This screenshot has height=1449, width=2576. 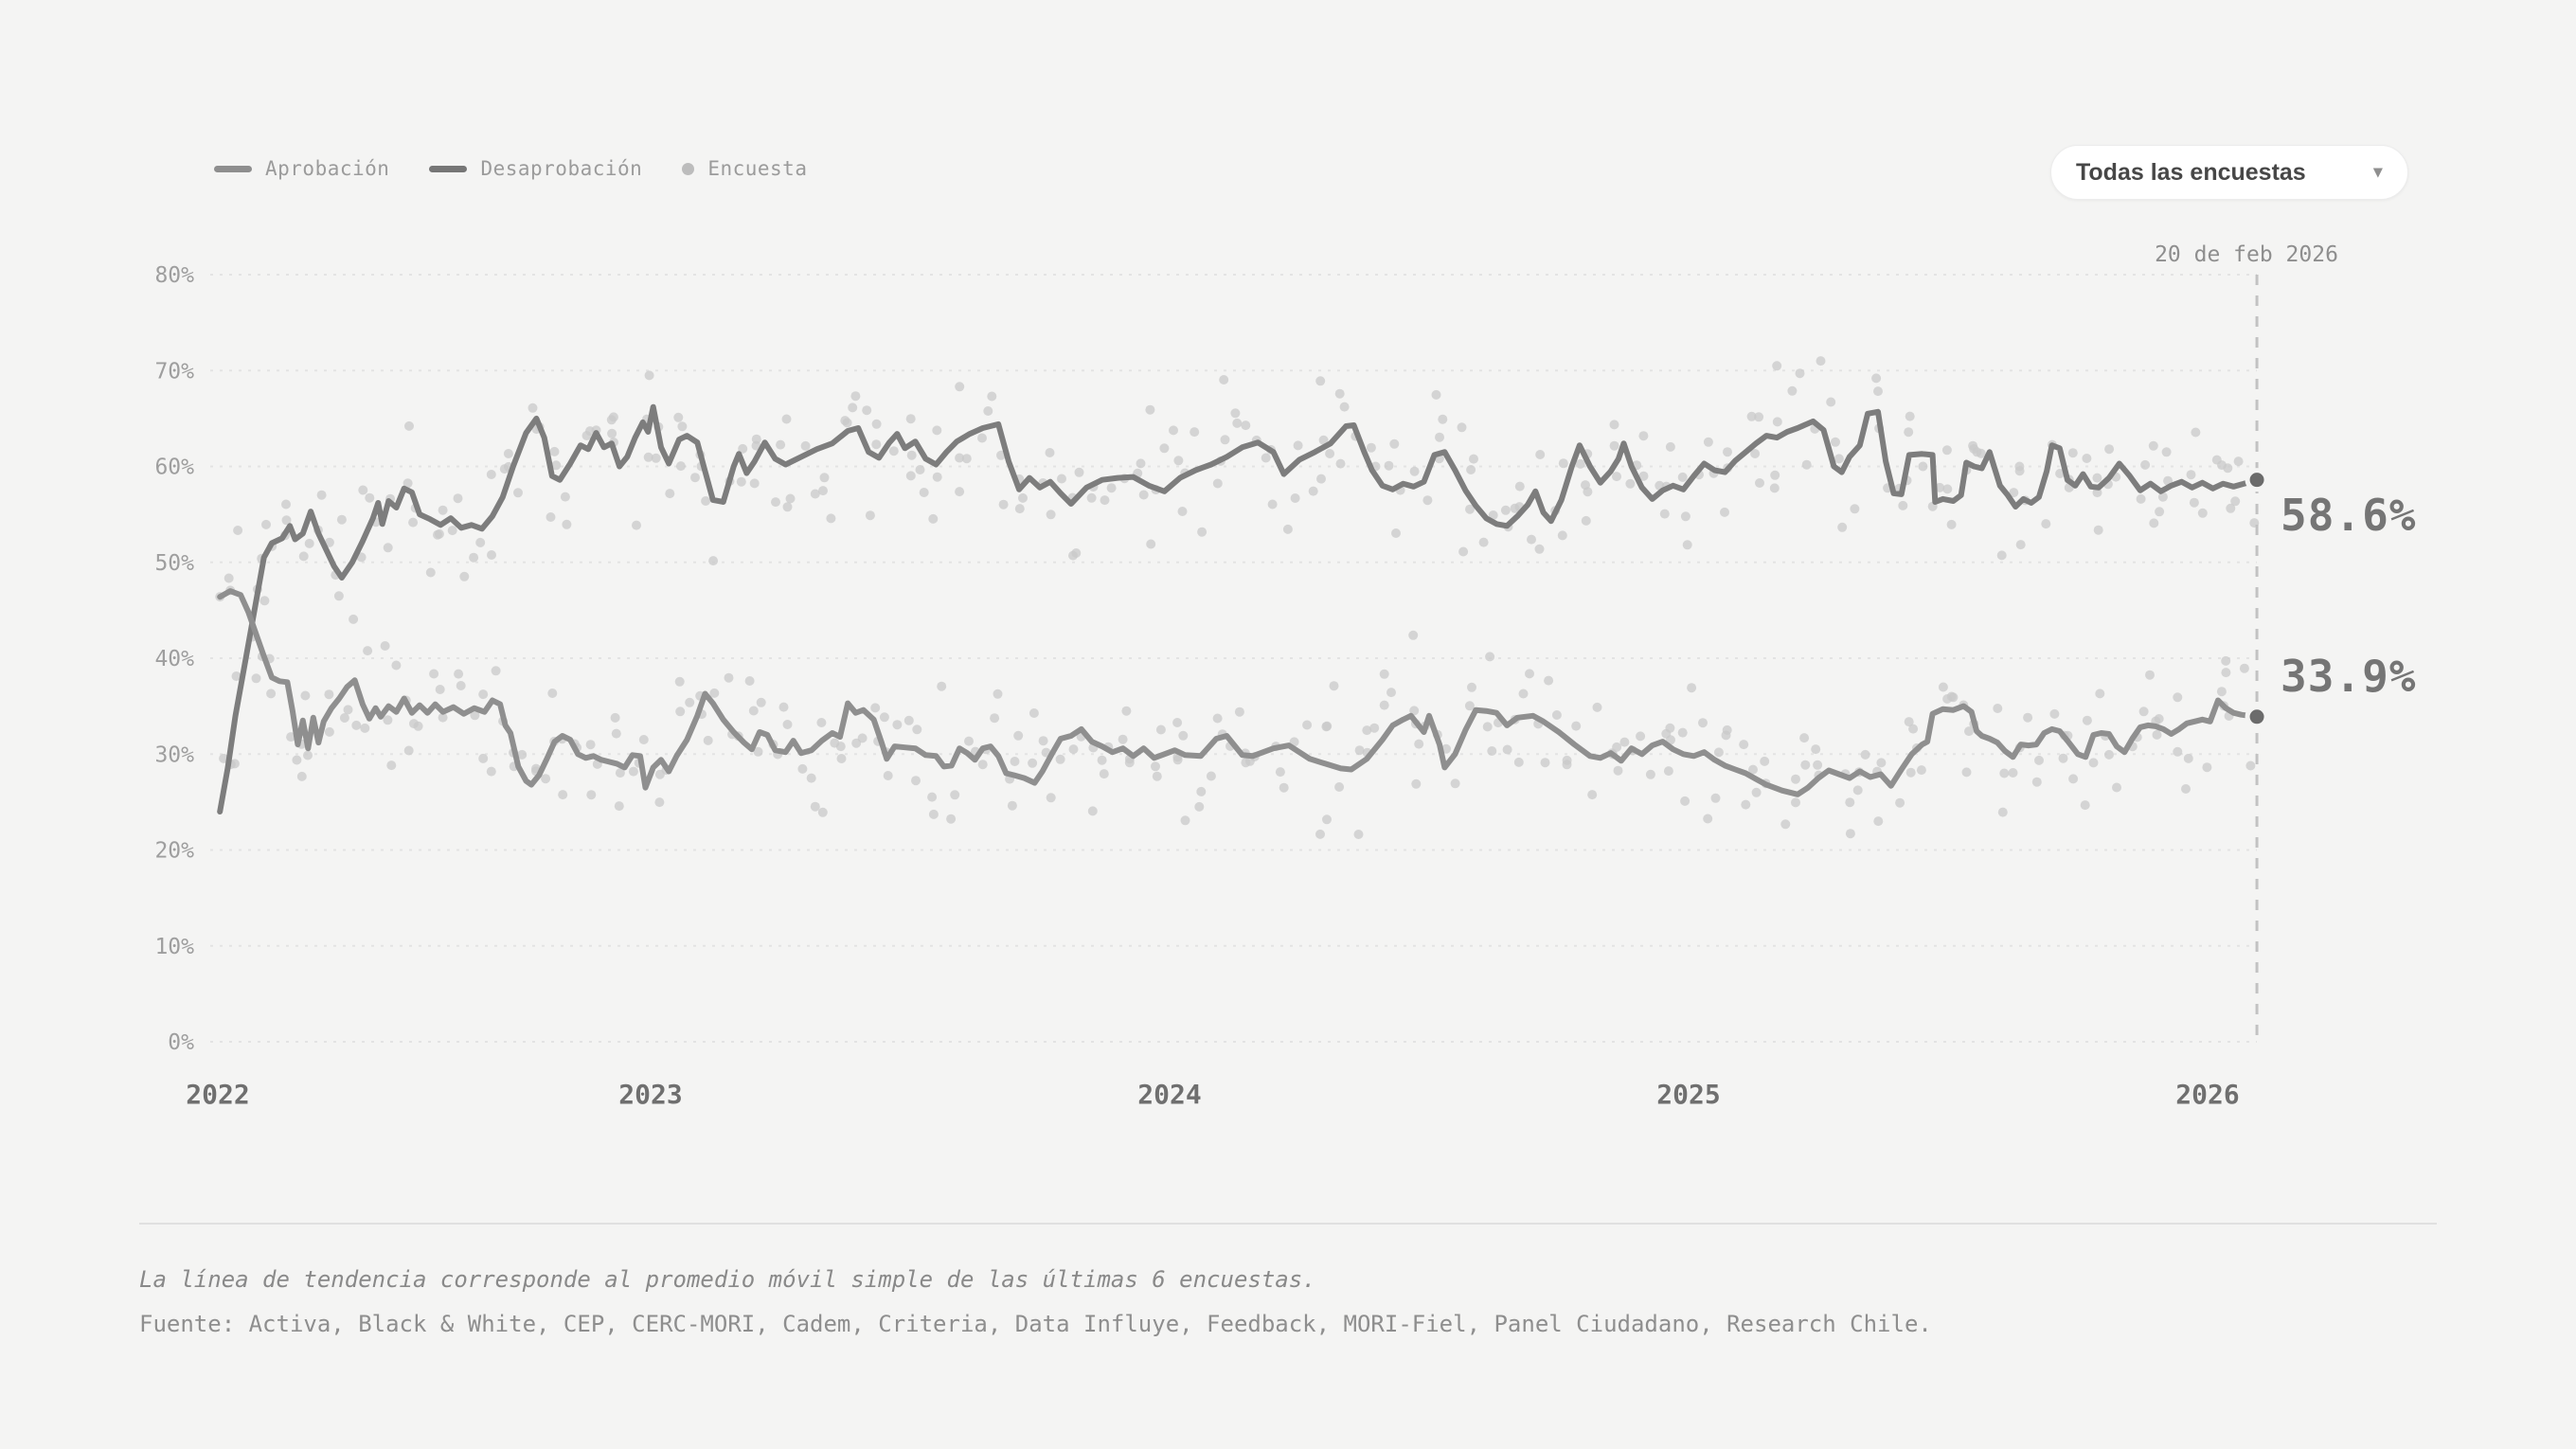 I want to click on y-tick-label: 40%, so click(x=174, y=659).